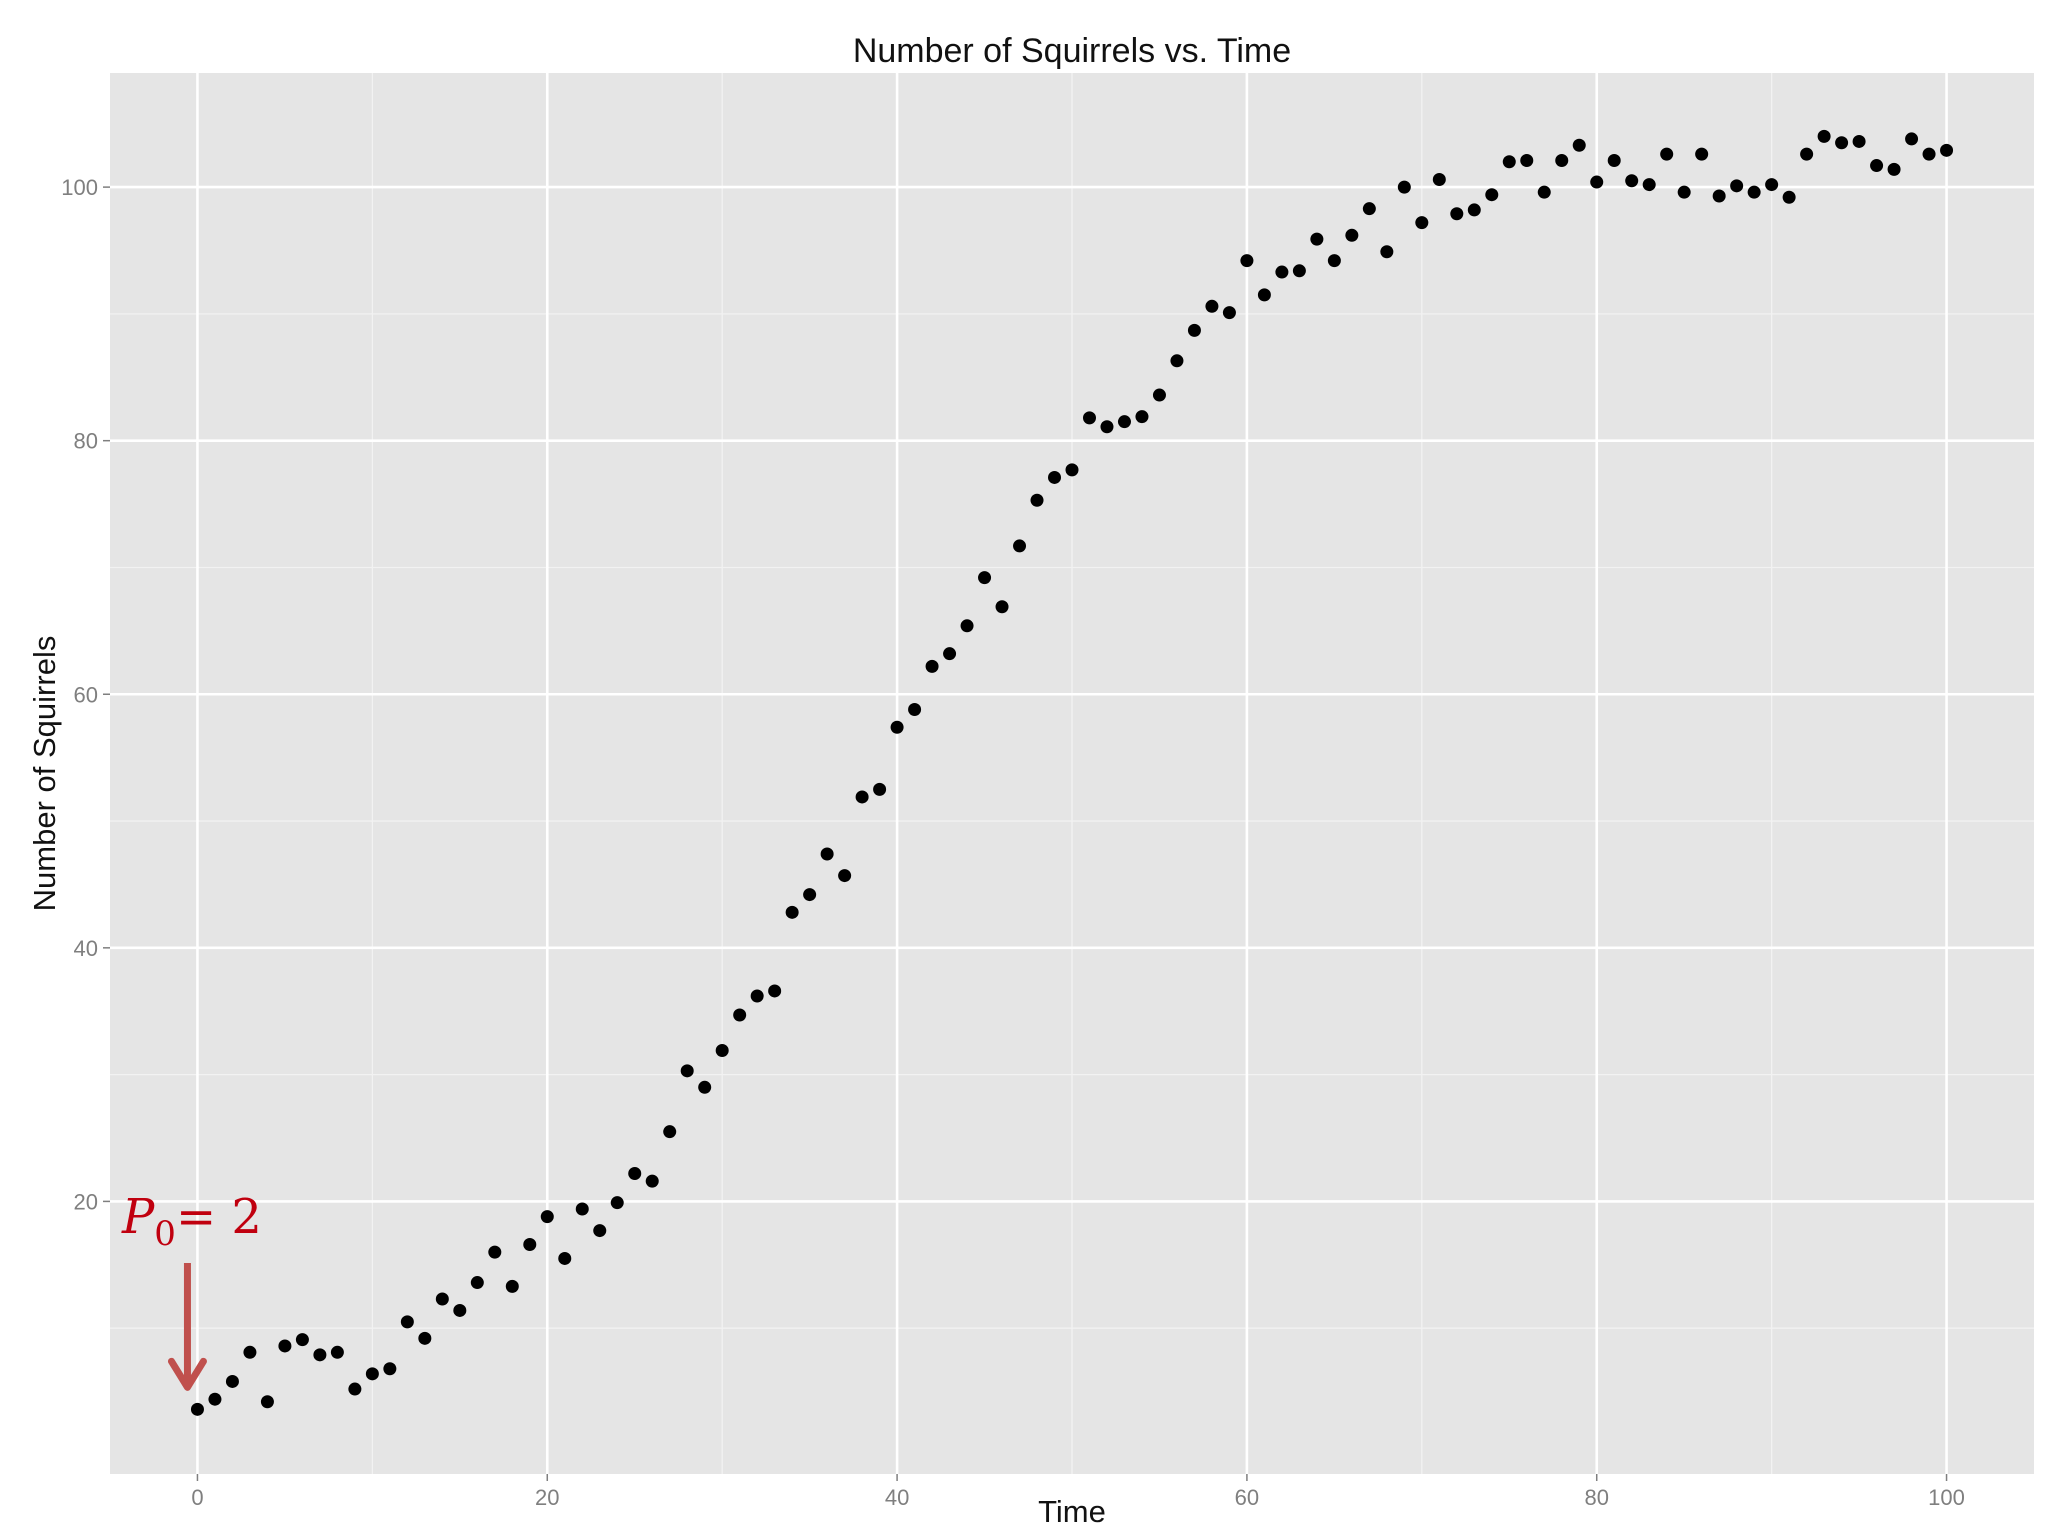 The image size is (2048, 1536). I want to click on x-tick-label: 60, so click(1247, 1497).